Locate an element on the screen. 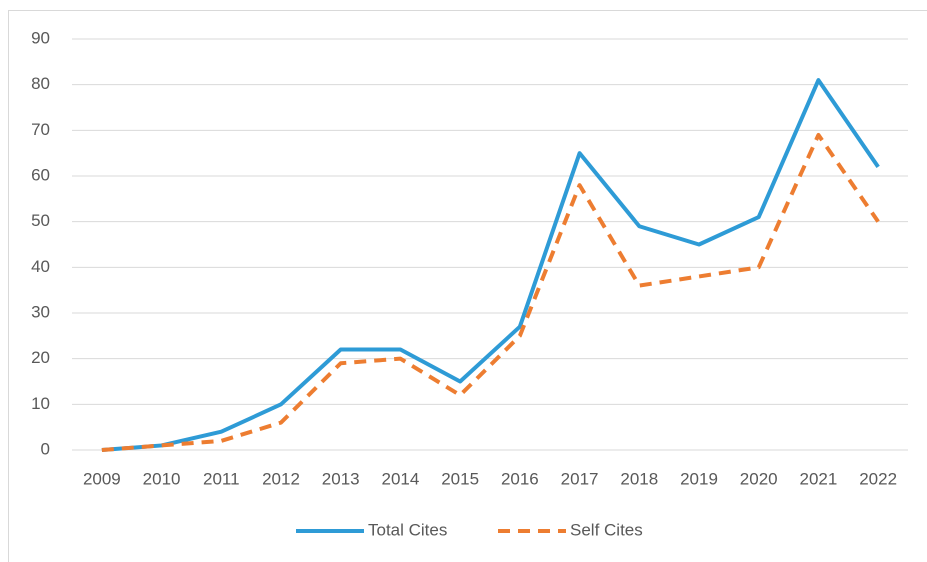 The width and height of the screenshot is (927, 562). x-tick-label: 2010 is located at coordinates (162, 478).